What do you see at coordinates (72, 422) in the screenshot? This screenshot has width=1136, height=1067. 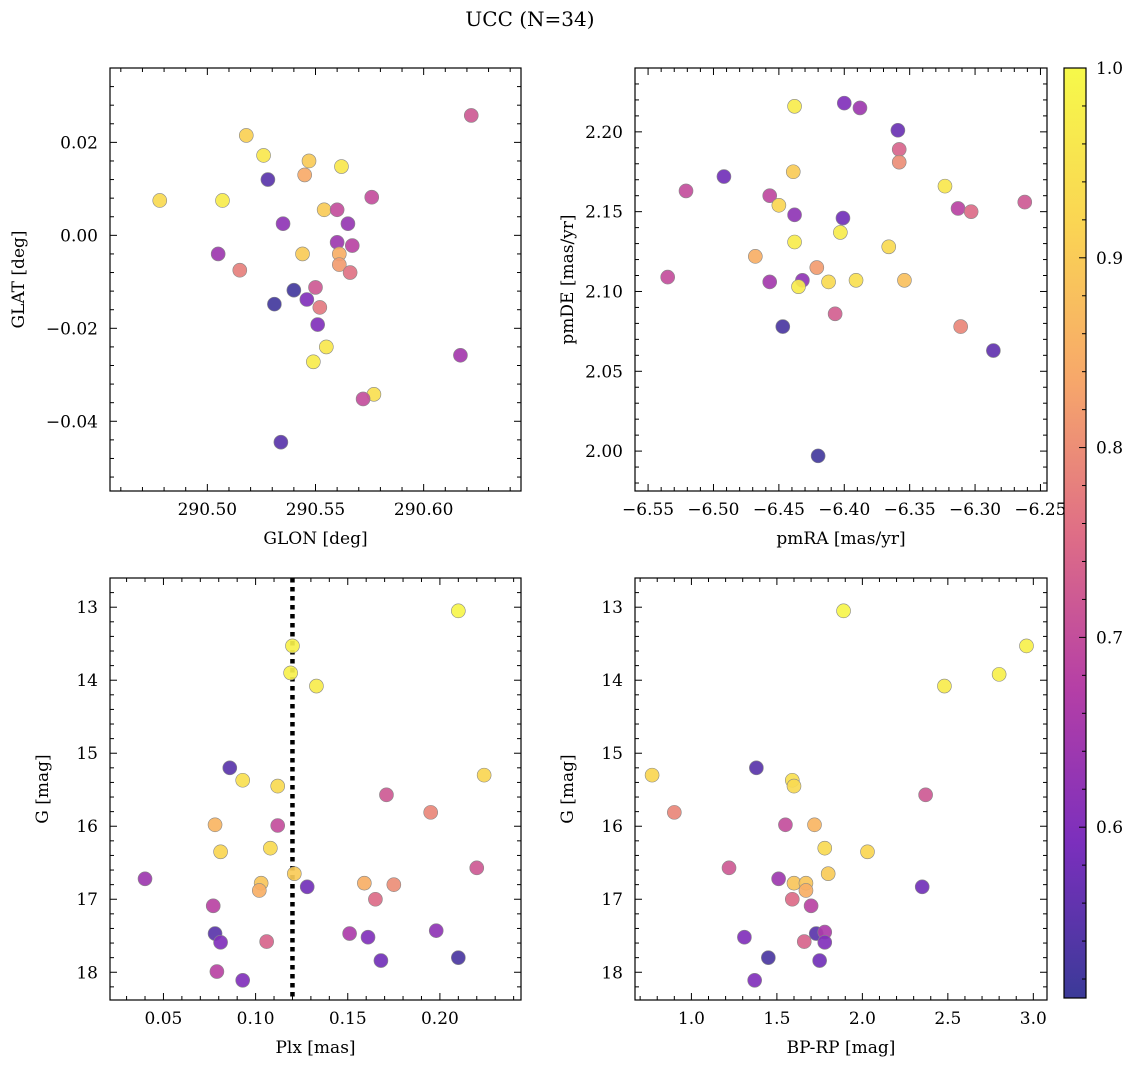 I see `y-tick-label: −0.04` at bounding box center [72, 422].